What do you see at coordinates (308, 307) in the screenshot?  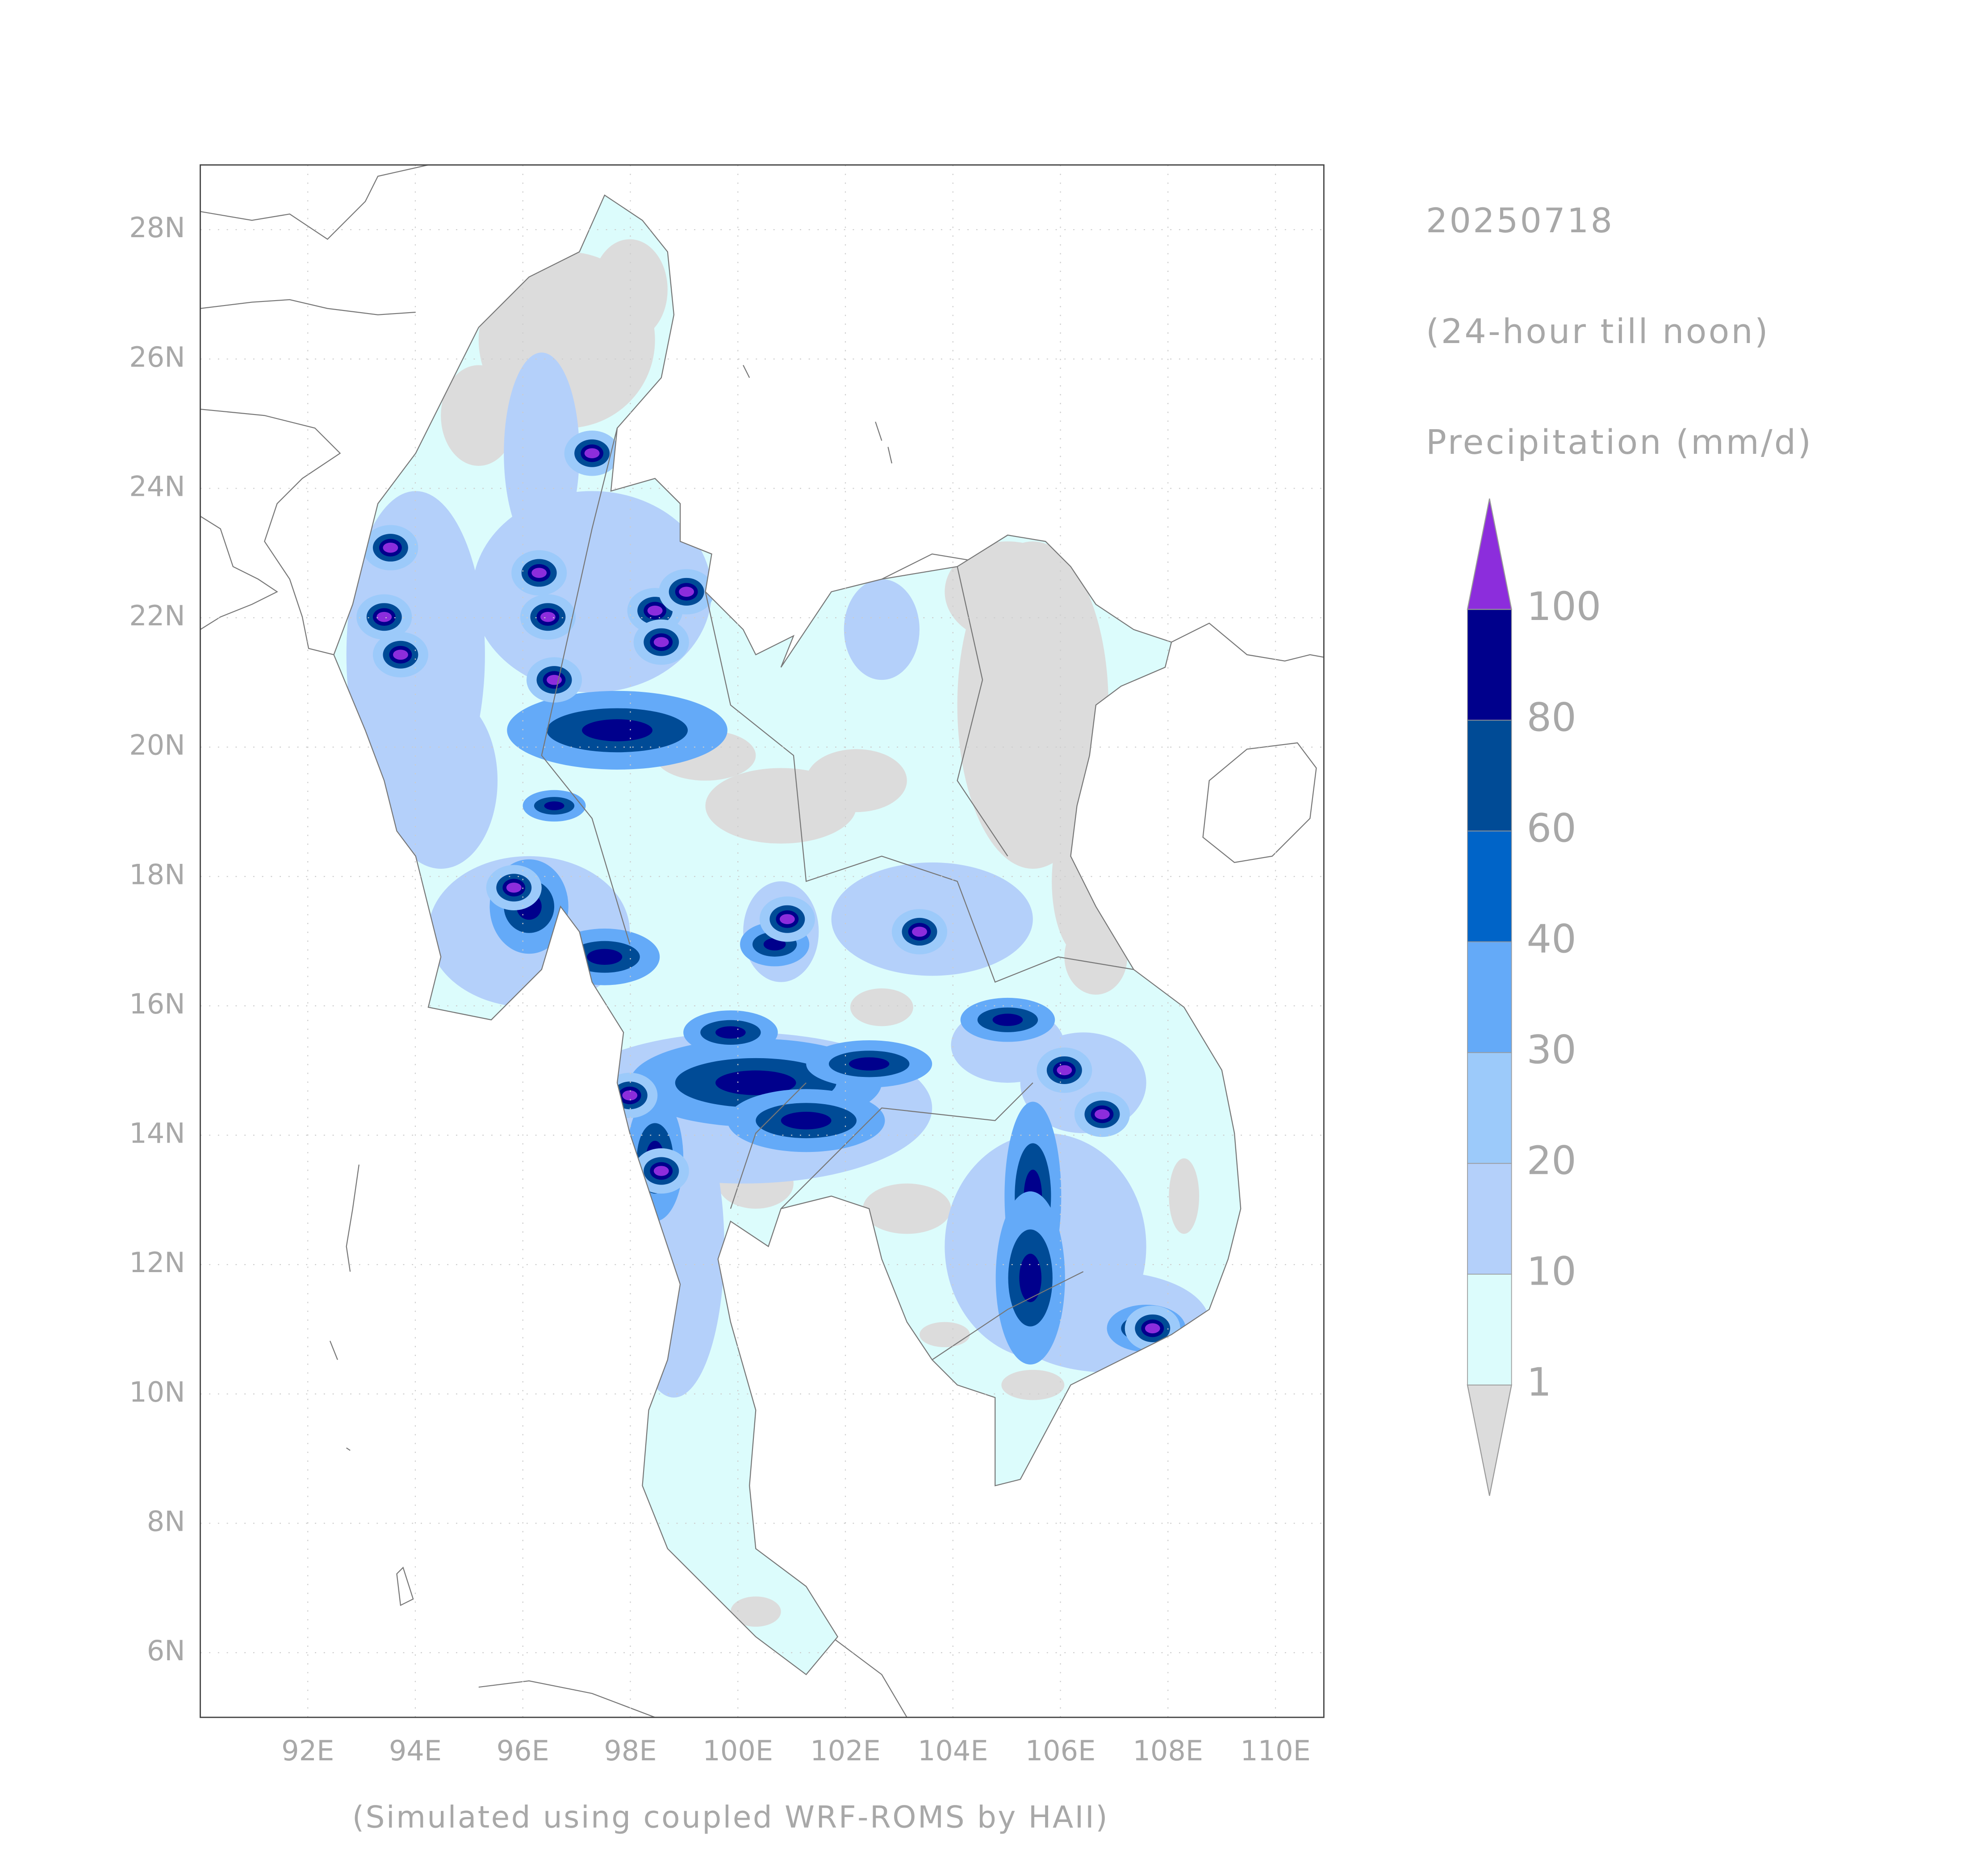 I see `border-line` at bounding box center [308, 307].